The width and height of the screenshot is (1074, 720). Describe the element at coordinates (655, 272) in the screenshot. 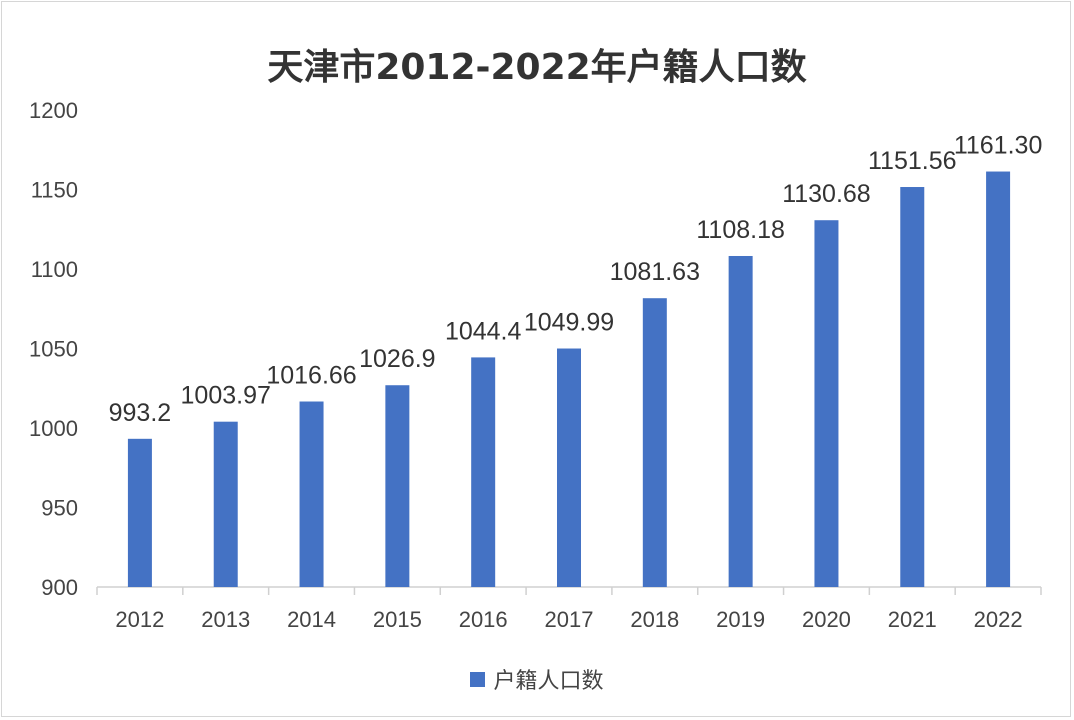

I see `data-label-2018: 1081.63` at that location.